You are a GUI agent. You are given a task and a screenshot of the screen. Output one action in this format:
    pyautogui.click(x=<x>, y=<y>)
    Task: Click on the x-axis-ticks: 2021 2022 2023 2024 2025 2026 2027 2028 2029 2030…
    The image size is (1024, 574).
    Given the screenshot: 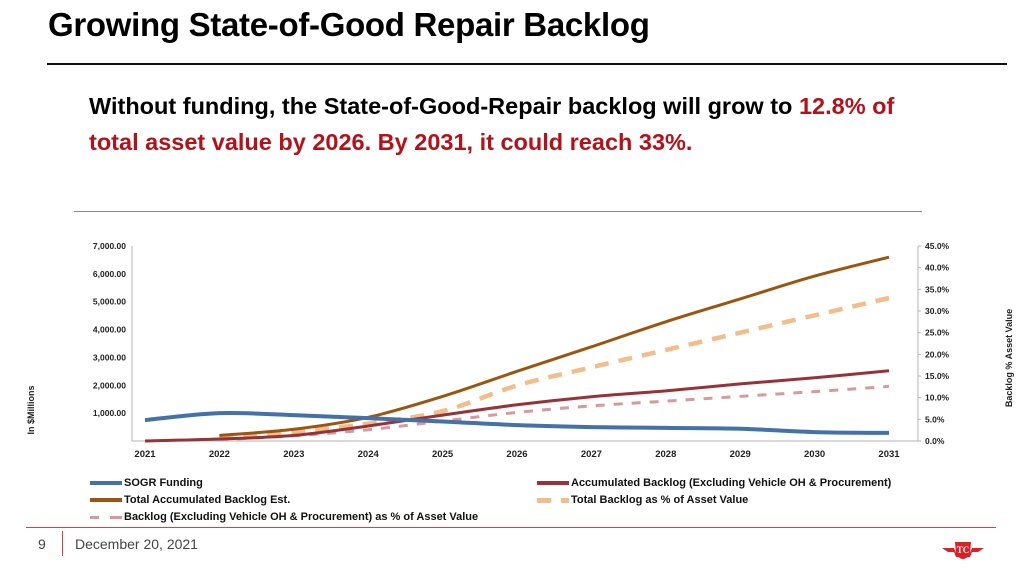 What is the action you would take?
    pyautogui.click(x=517, y=454)
    